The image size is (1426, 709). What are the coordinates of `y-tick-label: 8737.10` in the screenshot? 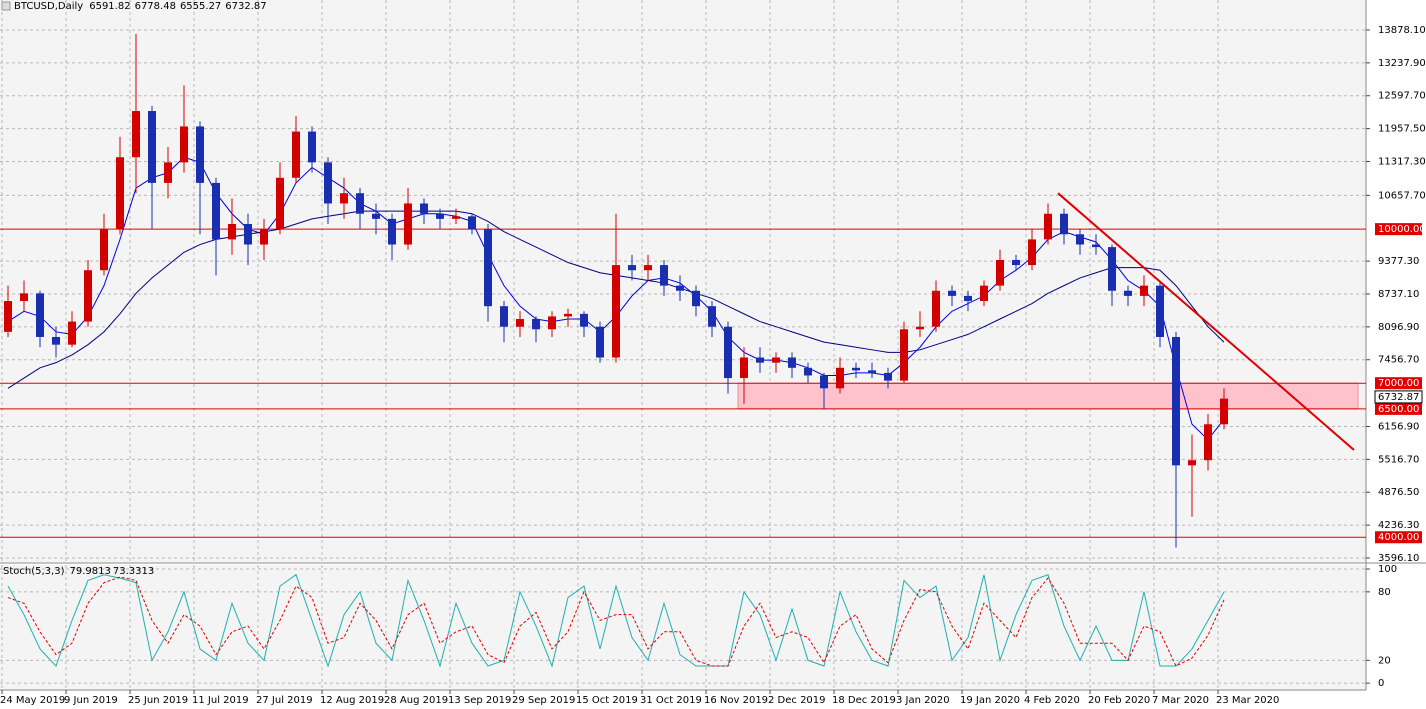 It's located at (1398, 294).